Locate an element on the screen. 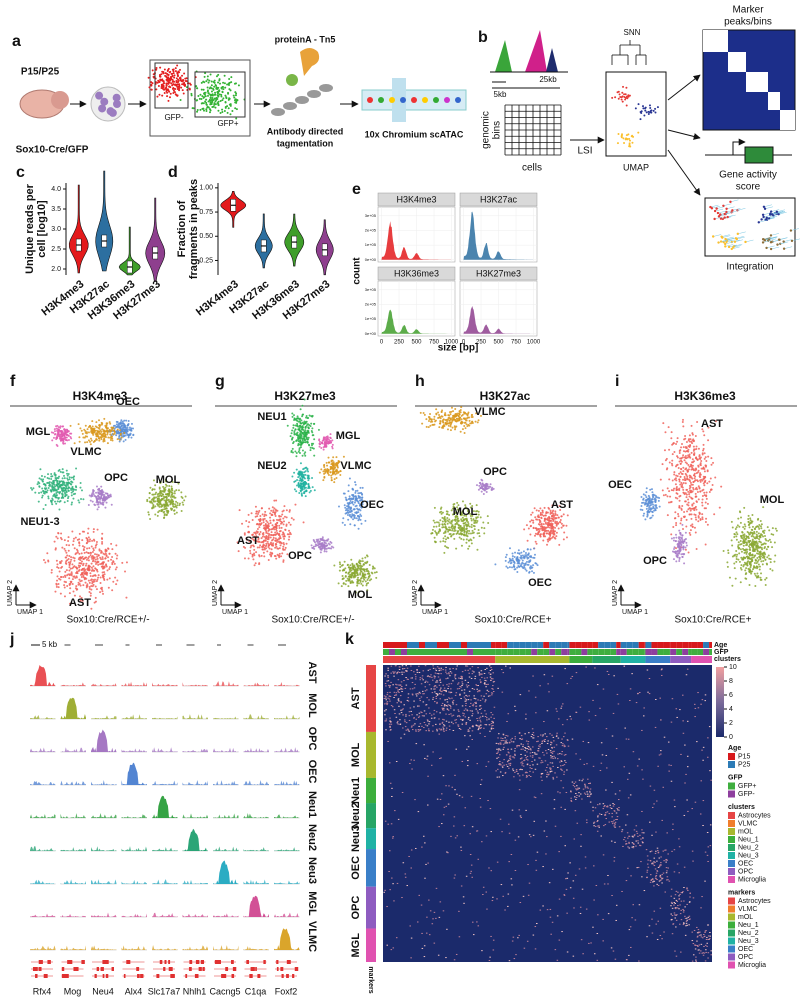 Image resolution: width=800 pixels, height=1001 pixels. y-tick-label: 0.25 is located at coordinates (206, 260).